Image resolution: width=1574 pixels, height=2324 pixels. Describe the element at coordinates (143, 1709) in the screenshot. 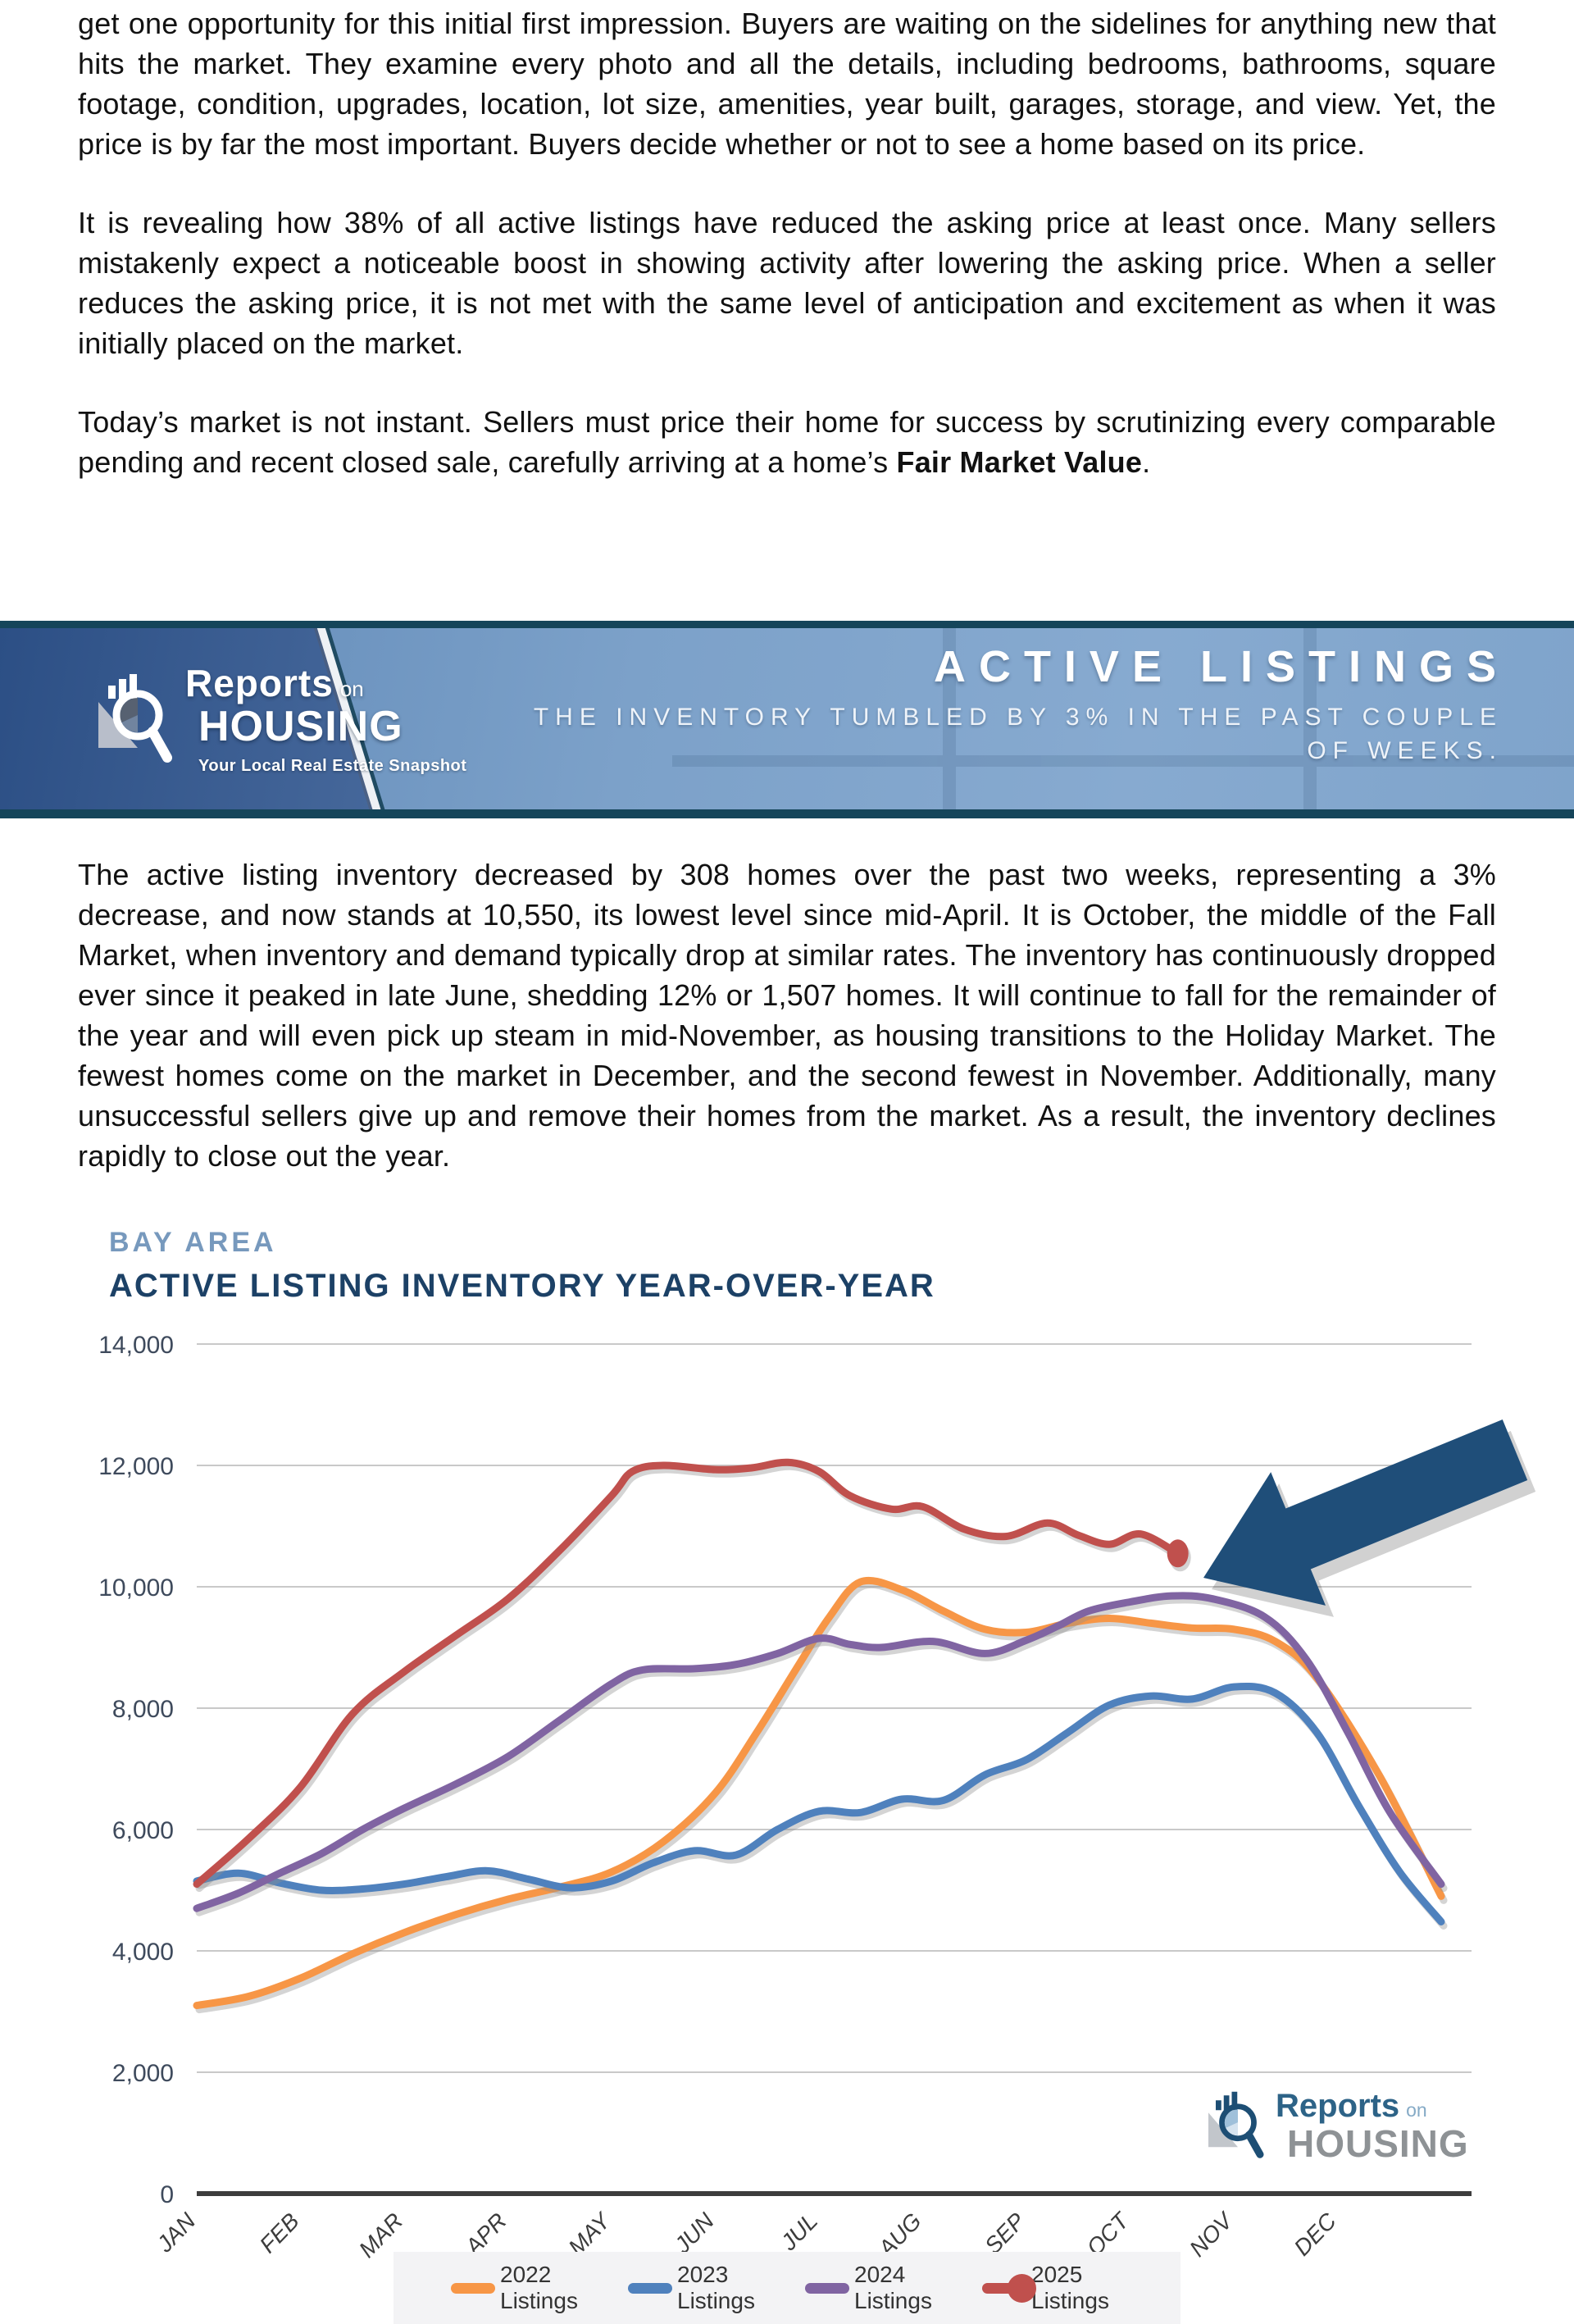

I see `y-tick-label: 8,000` at that location.